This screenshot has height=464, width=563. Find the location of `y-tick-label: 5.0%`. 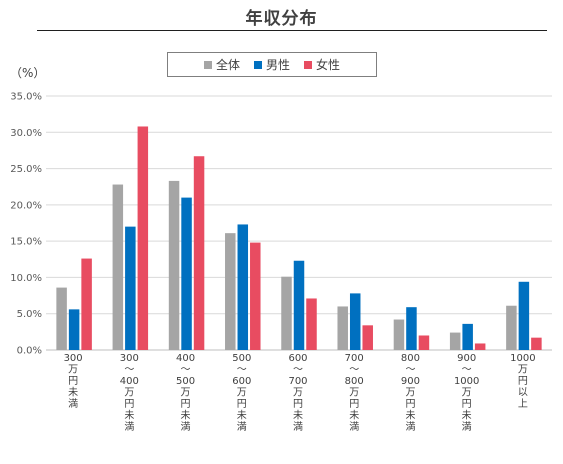

y-tick-label: 5.0% is located at coordinates (29, 314).